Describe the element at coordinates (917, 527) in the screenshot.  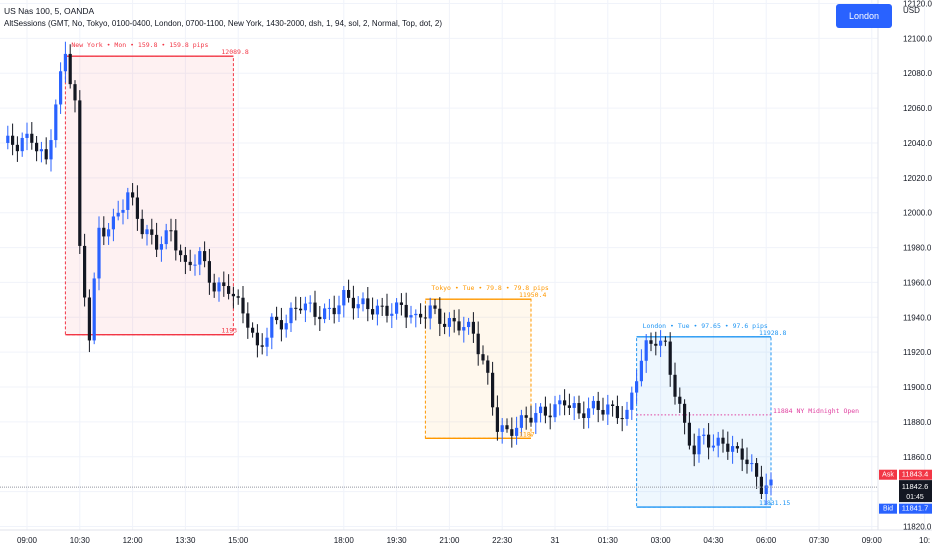
I see `y-tick-label: 11820.0` at that location.